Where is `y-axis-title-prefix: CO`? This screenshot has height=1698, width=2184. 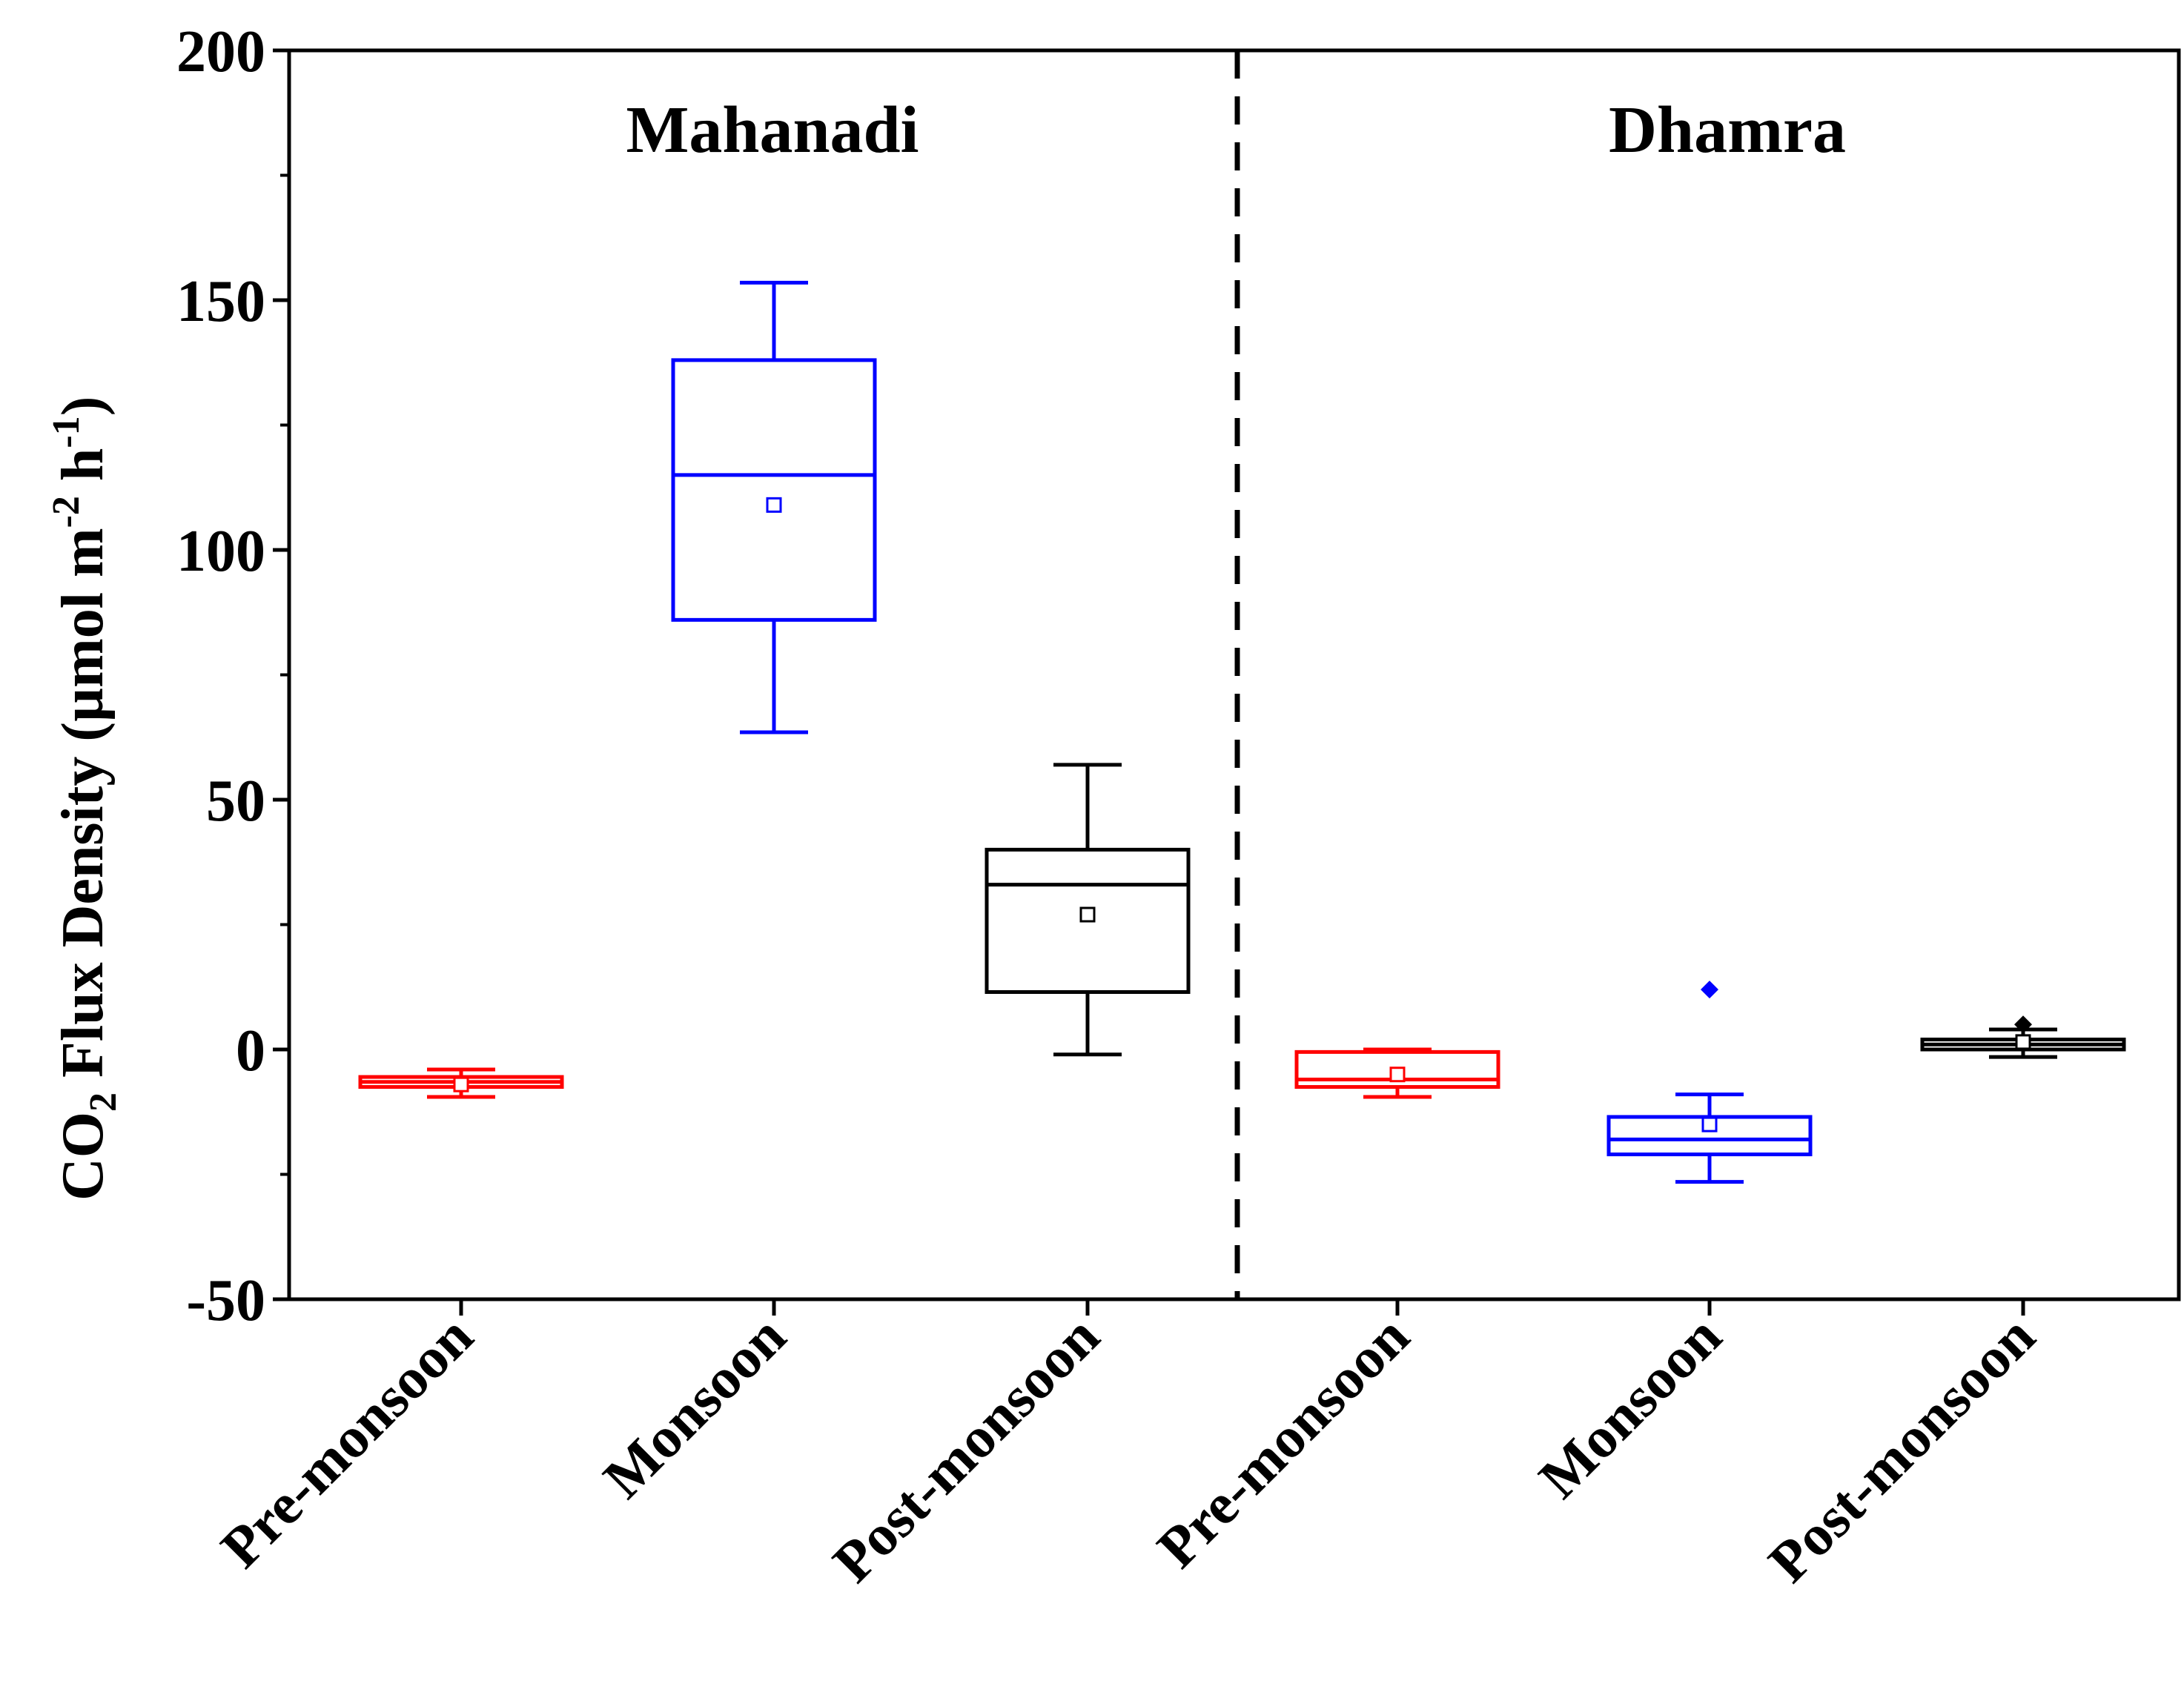
y-axis-title-prefix: CO is located at coordinates (83, 1156).